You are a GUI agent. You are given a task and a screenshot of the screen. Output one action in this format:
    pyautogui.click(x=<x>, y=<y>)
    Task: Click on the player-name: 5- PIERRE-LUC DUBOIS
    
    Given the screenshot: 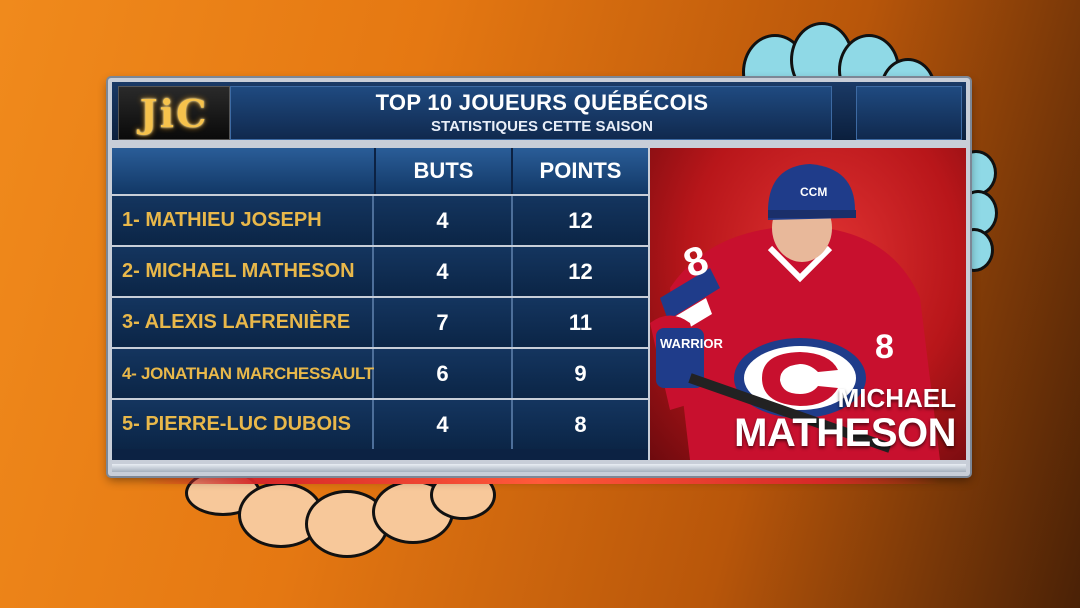 What is the action you would take?
    pyautogui.click(x=243, y=424)
    